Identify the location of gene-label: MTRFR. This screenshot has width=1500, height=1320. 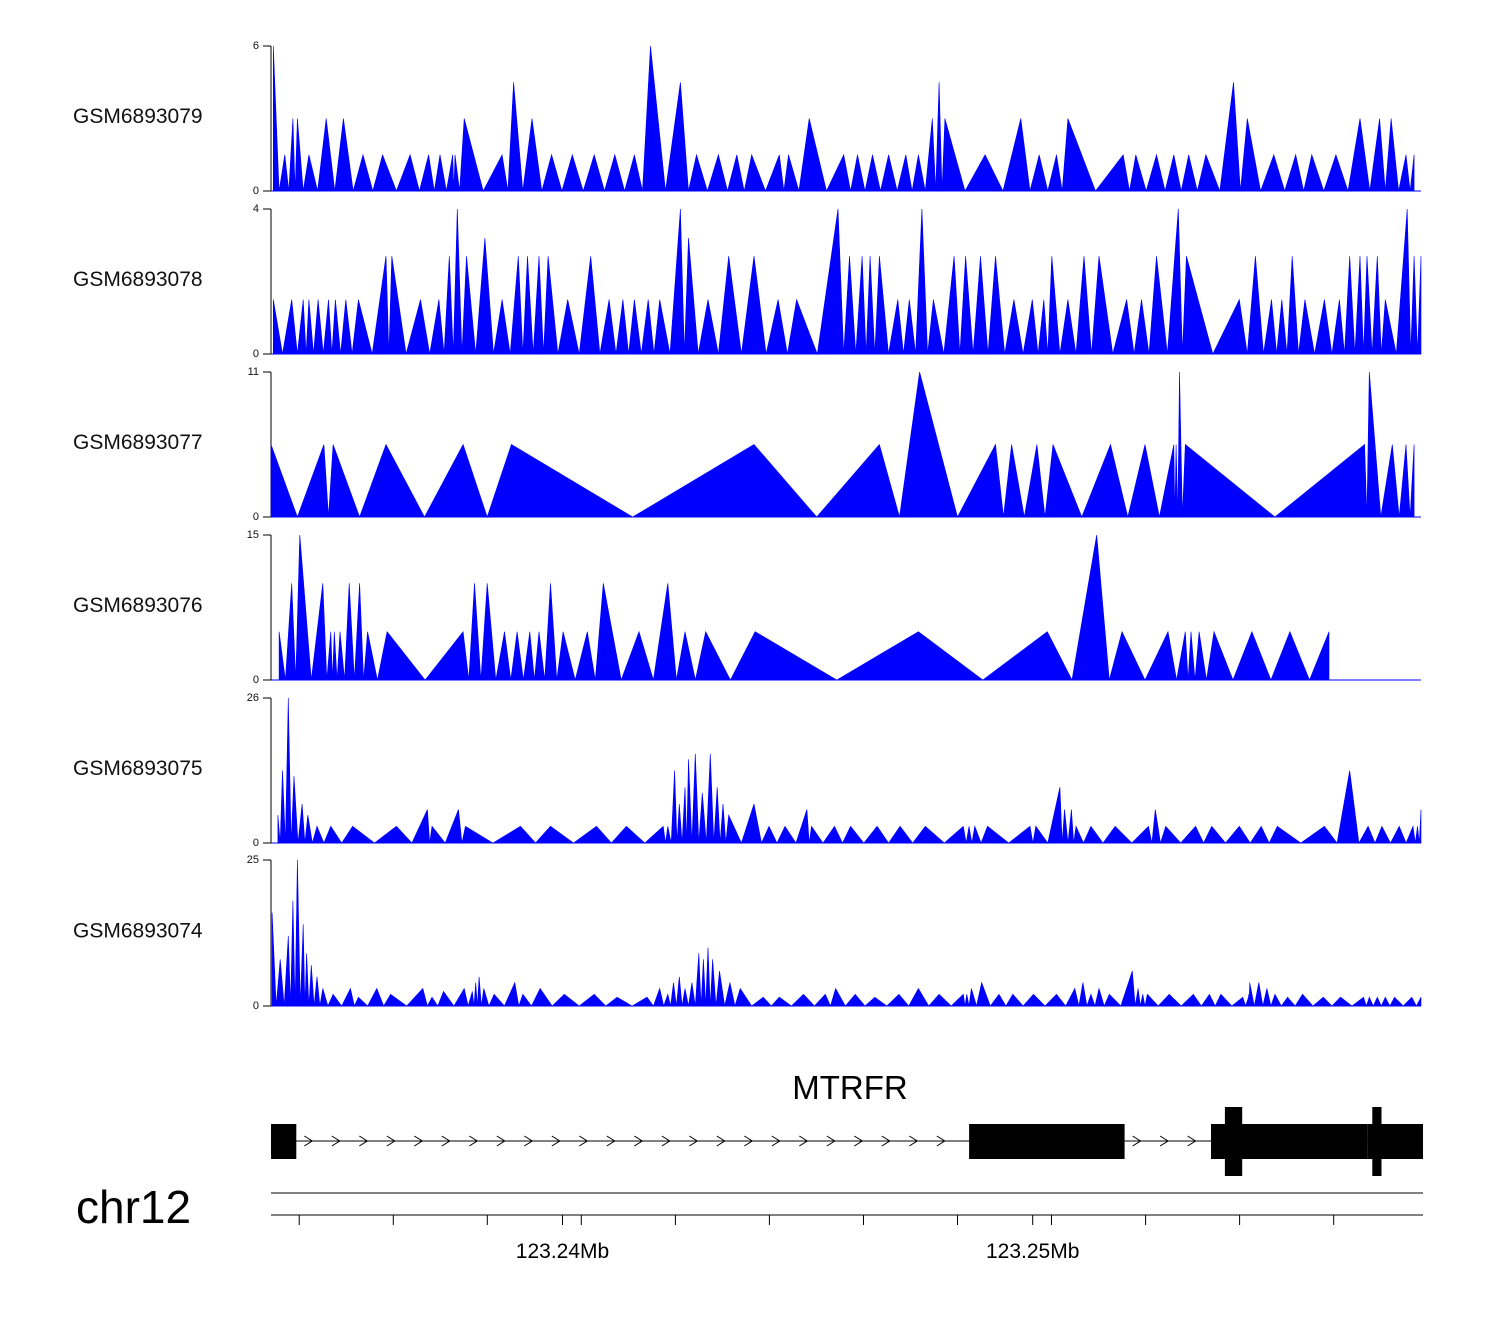
(849, 1087).